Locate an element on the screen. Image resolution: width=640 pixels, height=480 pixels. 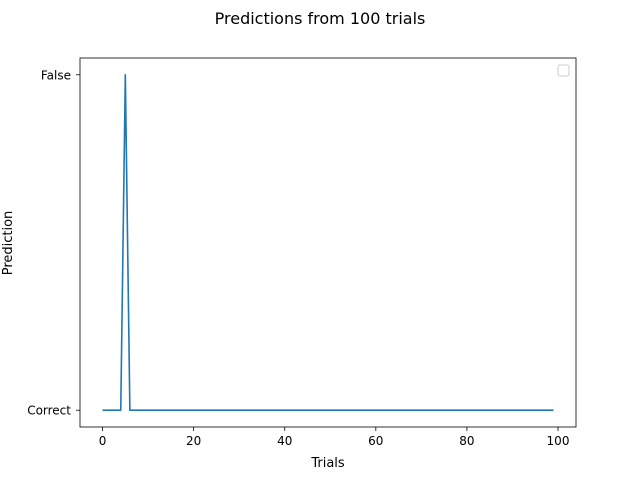
x-tick-label: 60 is located at coordinates (375, 441).